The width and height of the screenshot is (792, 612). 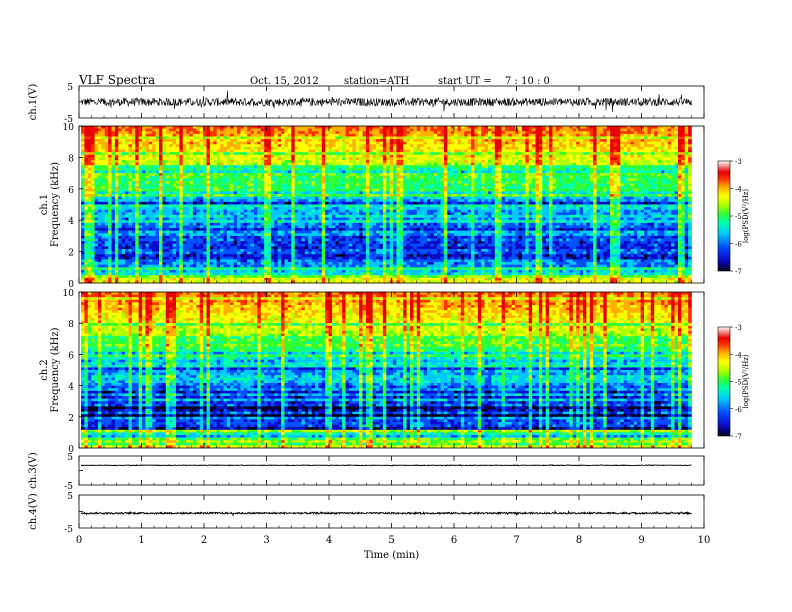 What do you see at coordinates (386, 101) in the screenshot?
I see `ch1-waveform-trace` at bounding box center [386, 101].